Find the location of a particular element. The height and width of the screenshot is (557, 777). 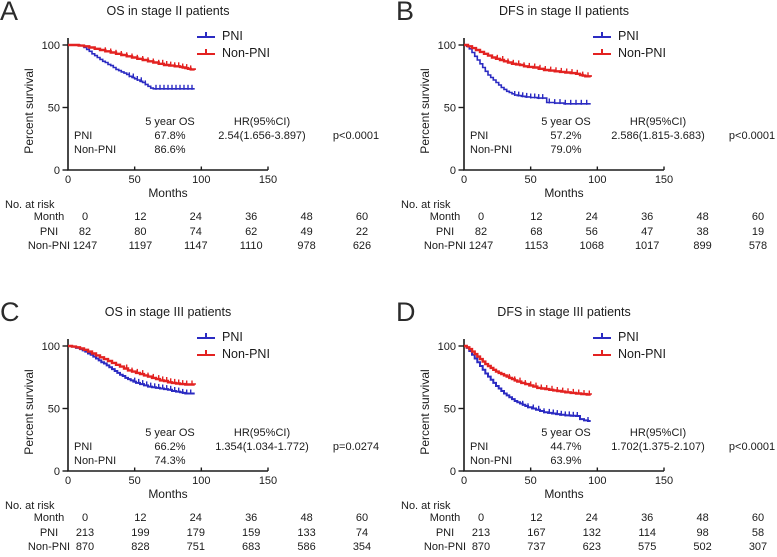

risk-value: 98 is located at coordinates (702, 532).